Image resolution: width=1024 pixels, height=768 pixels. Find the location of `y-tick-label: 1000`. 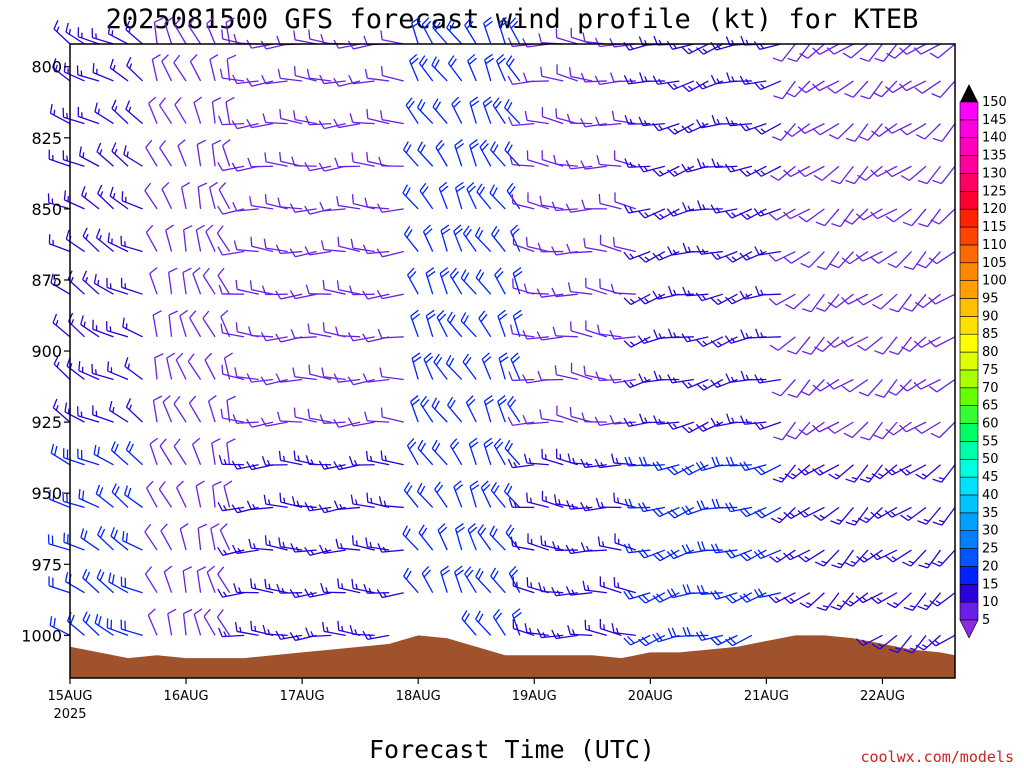

y-tick-label: 1000 is located at coordinates (41, 635).